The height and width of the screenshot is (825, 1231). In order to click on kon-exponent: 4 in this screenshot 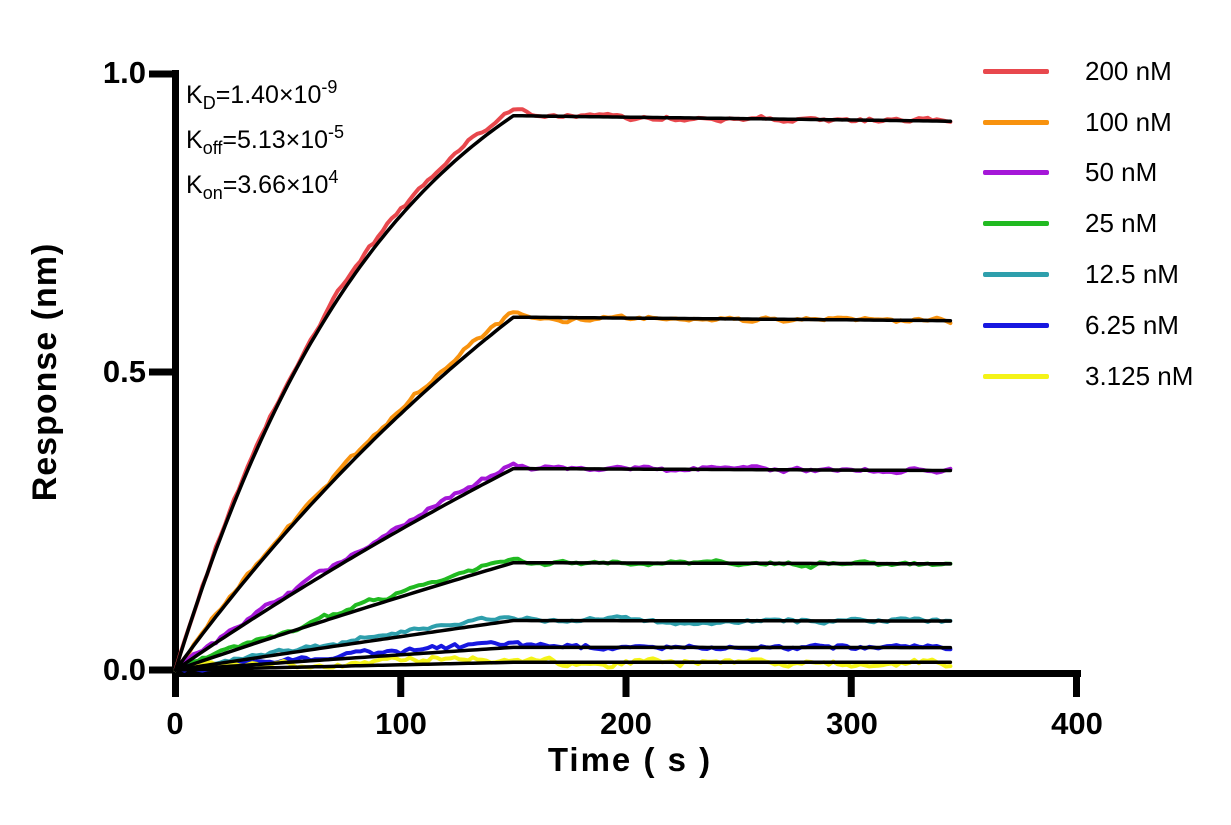, I will do `click(333, 177)`.